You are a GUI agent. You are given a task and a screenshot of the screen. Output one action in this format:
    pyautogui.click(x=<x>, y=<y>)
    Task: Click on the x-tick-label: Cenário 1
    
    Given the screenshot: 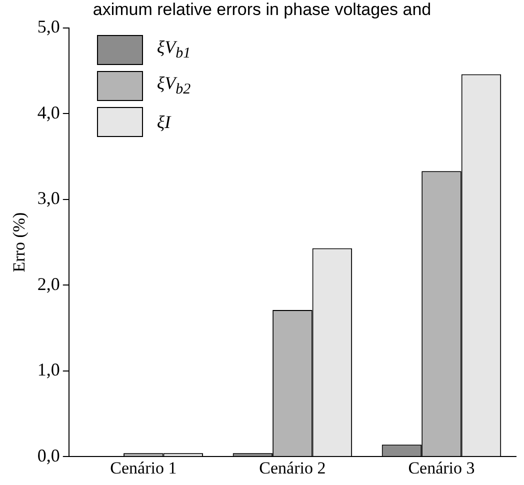 What is the action you would take?
    pyautogui.click(x=143, y=468)
    